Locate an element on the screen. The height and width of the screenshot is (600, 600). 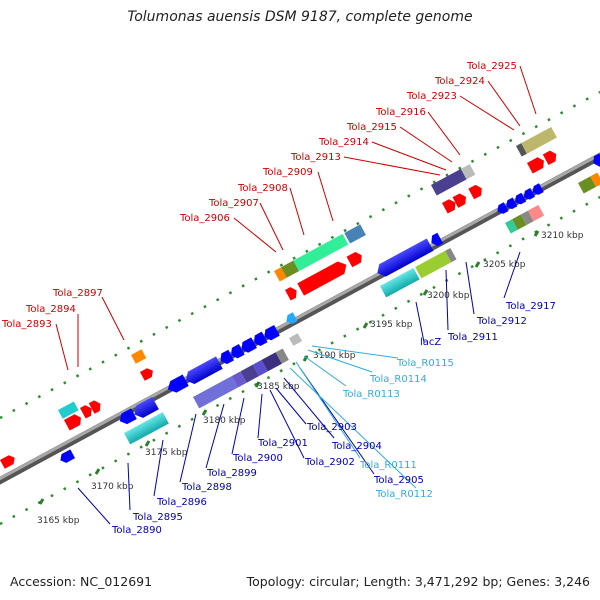
gene-label: Tola_2925 is located at coordinates (491, 66).